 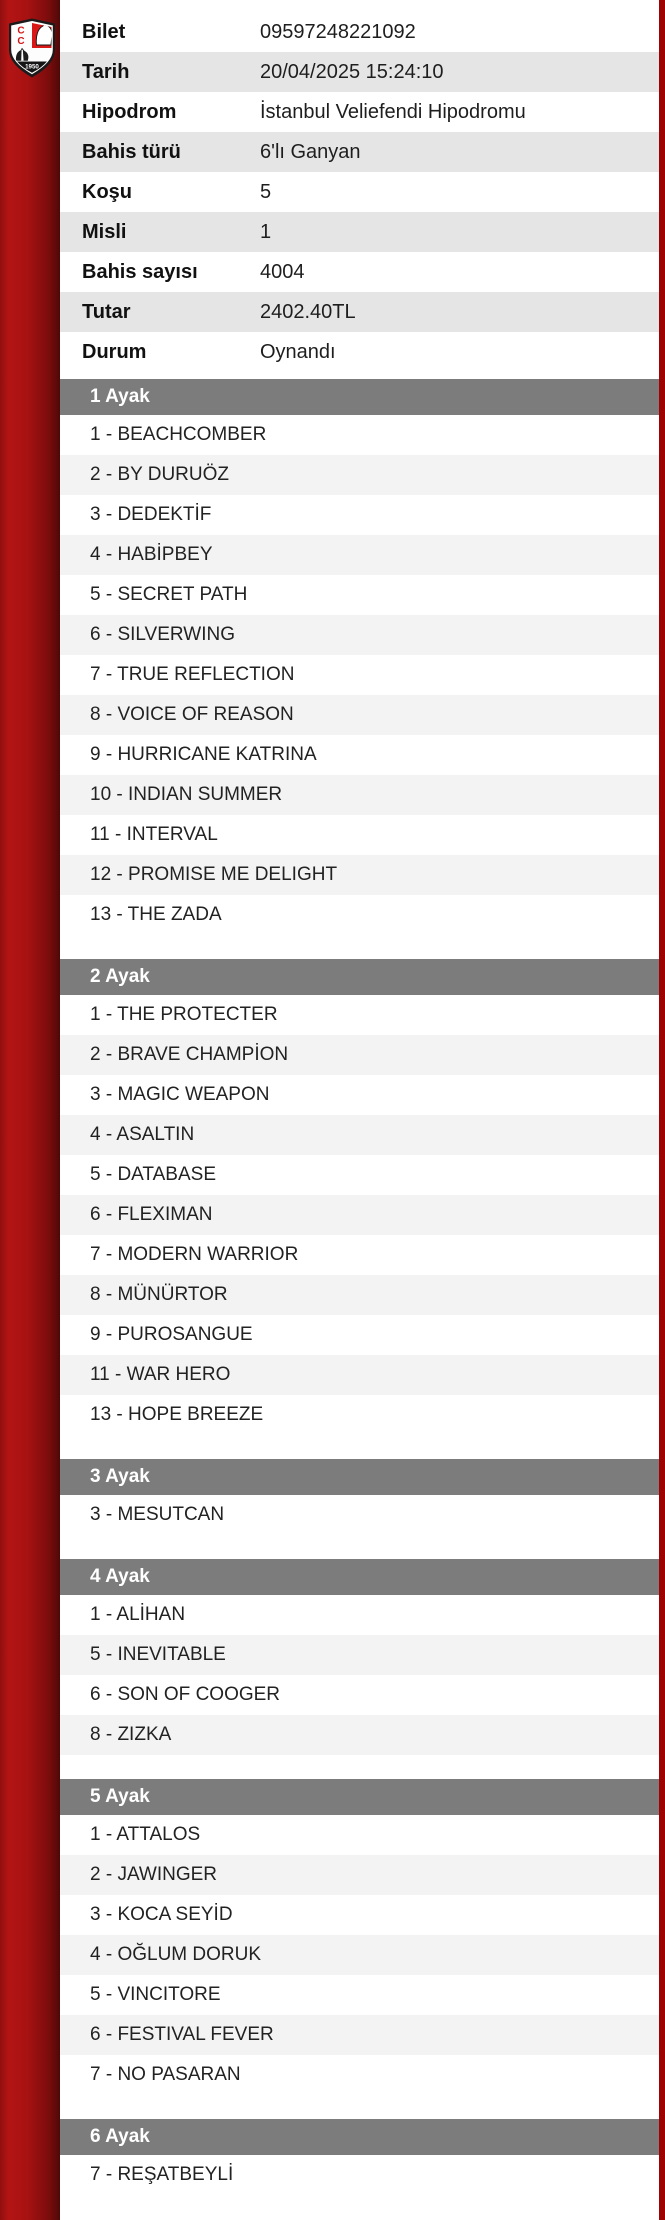 What do you see at coordinates (359, 1335) in the screenshot?
I see `horse-row: 9 - PUROSANGUE` at bounding box center [359, 1335].